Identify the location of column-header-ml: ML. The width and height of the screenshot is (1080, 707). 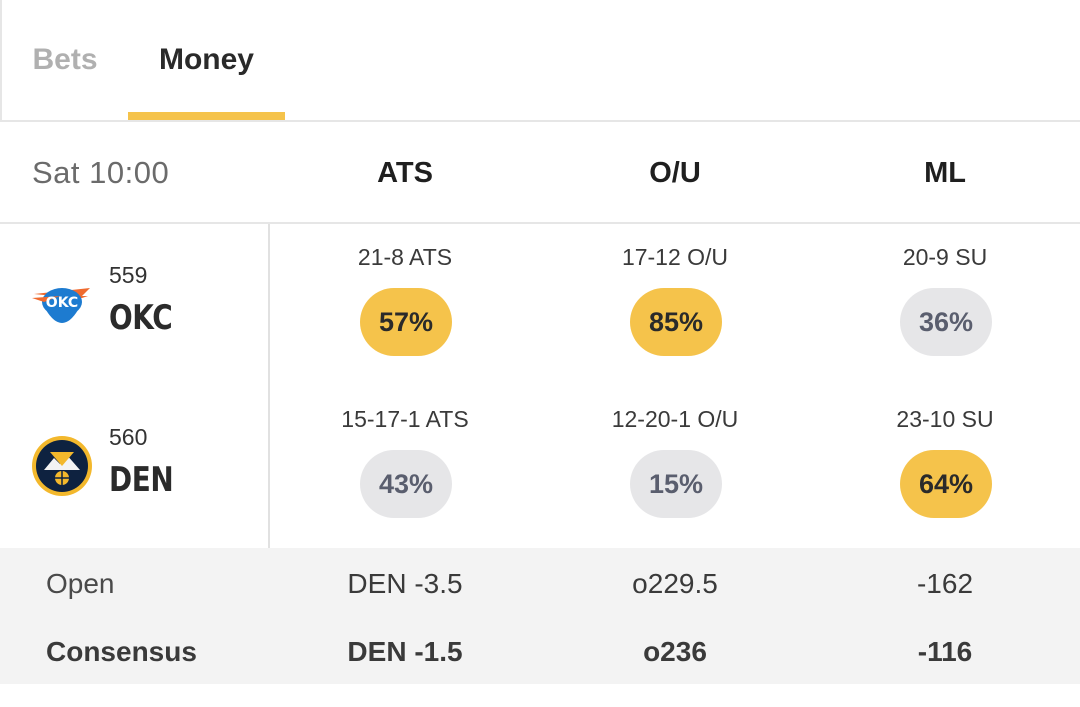
(945, 173).